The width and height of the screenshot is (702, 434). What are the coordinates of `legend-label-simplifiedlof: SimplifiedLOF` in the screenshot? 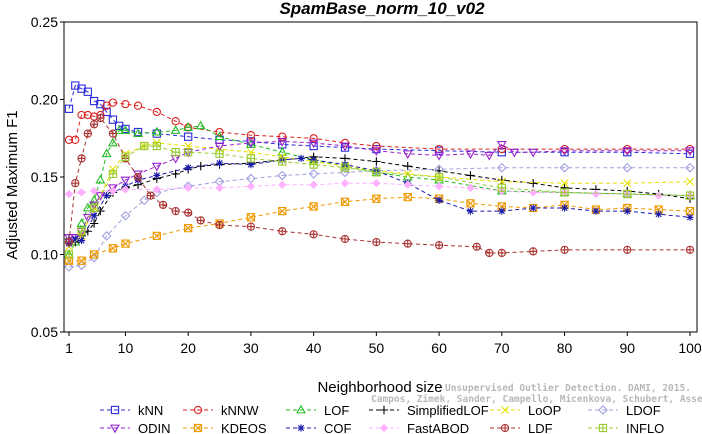 It's located at (448, 410).